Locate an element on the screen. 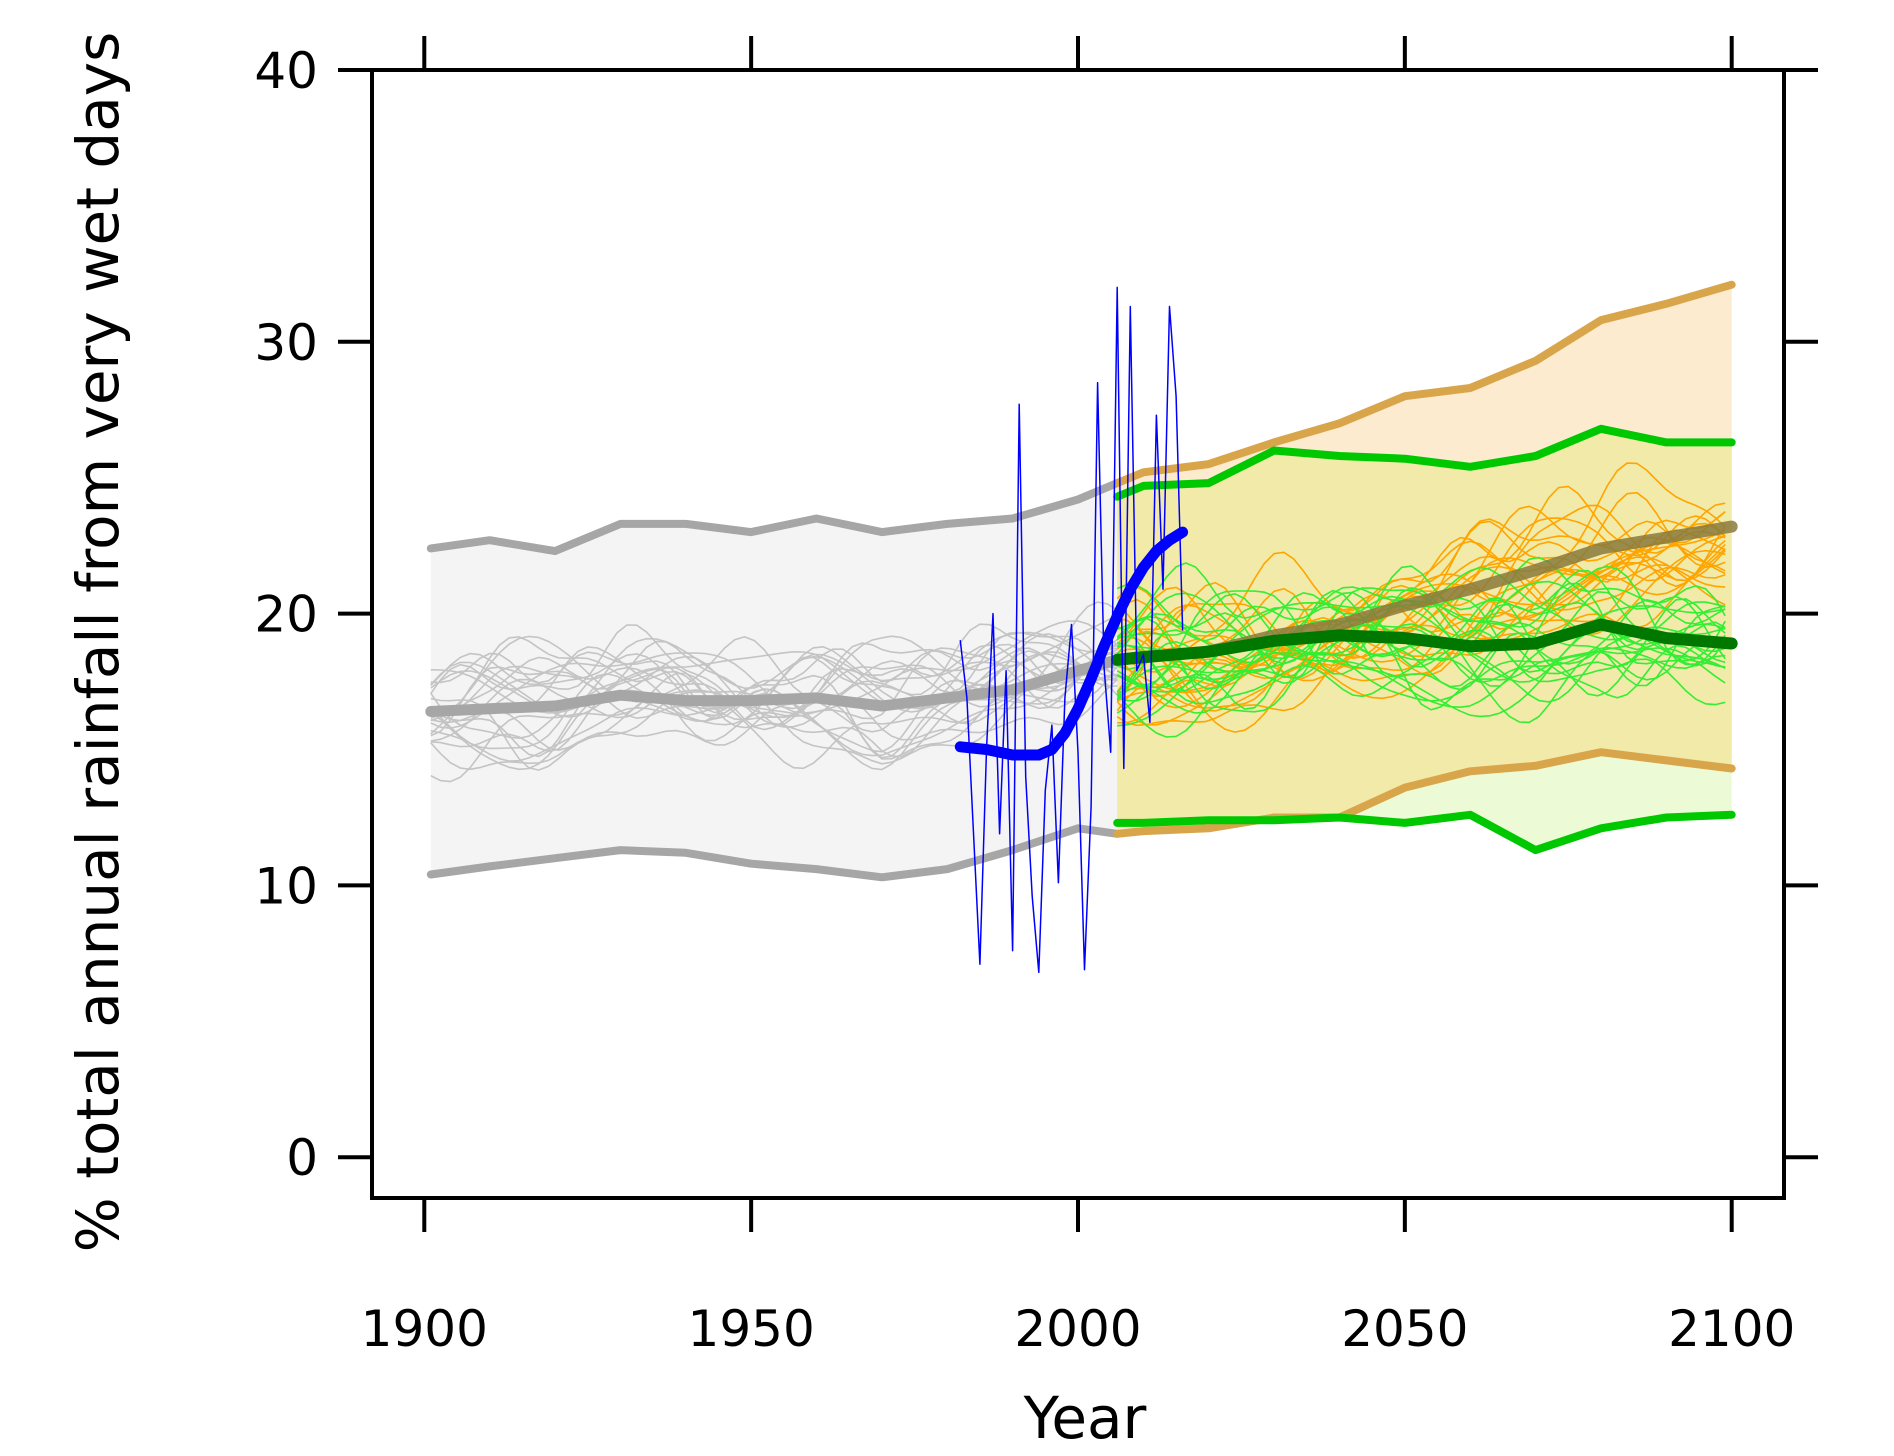  y-tick-label: 20 is located at coordinates (286, 615).